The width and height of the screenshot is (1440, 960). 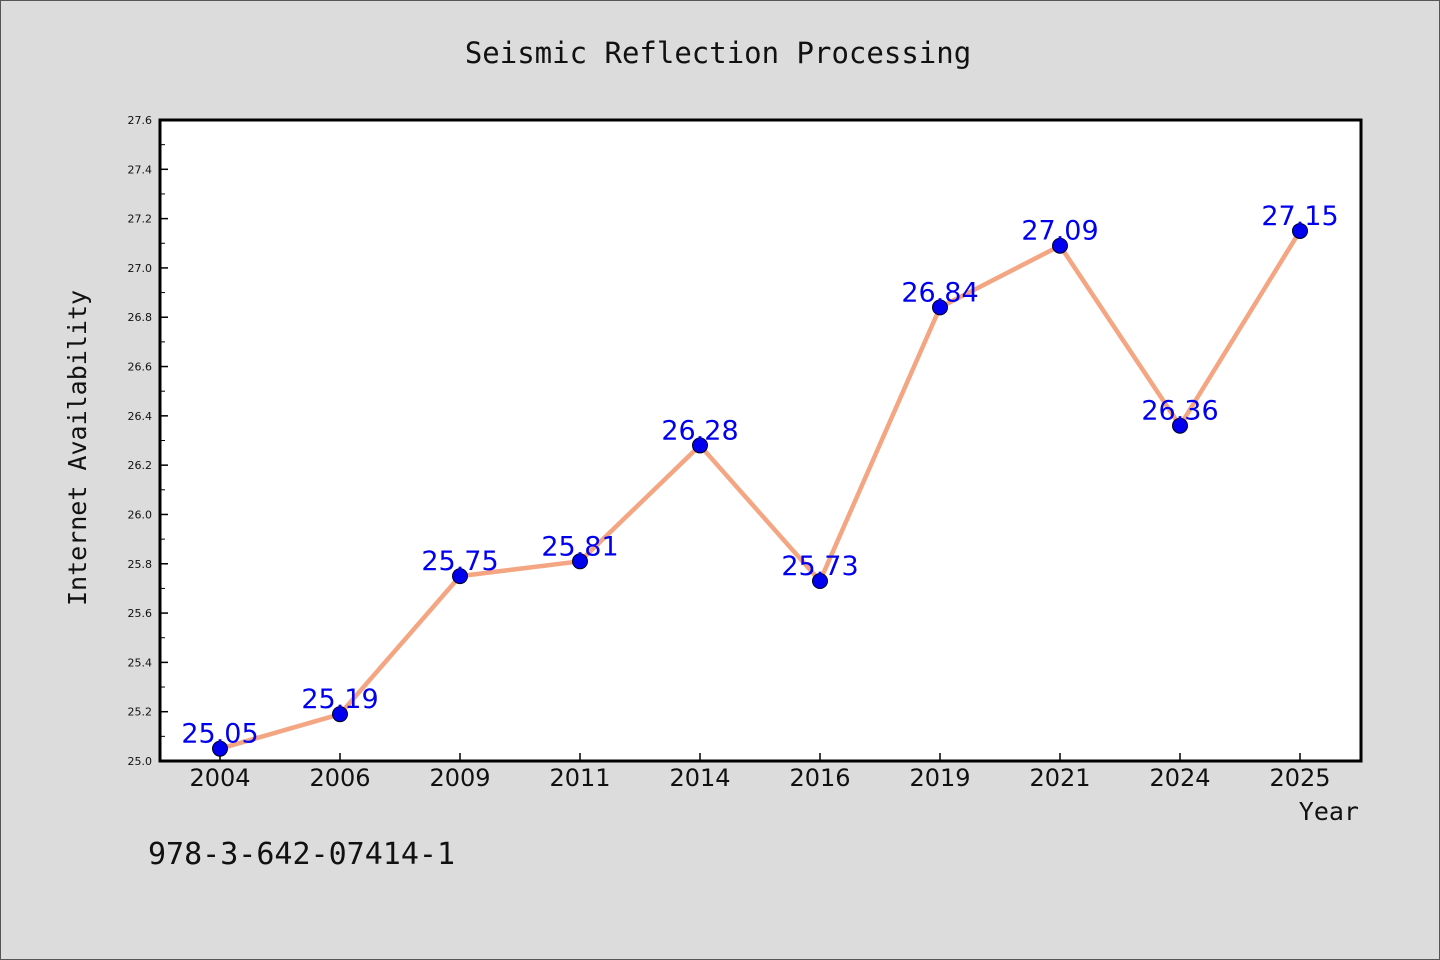 I want to click on x-tick-label: 2016, so click(x=819, y=778).